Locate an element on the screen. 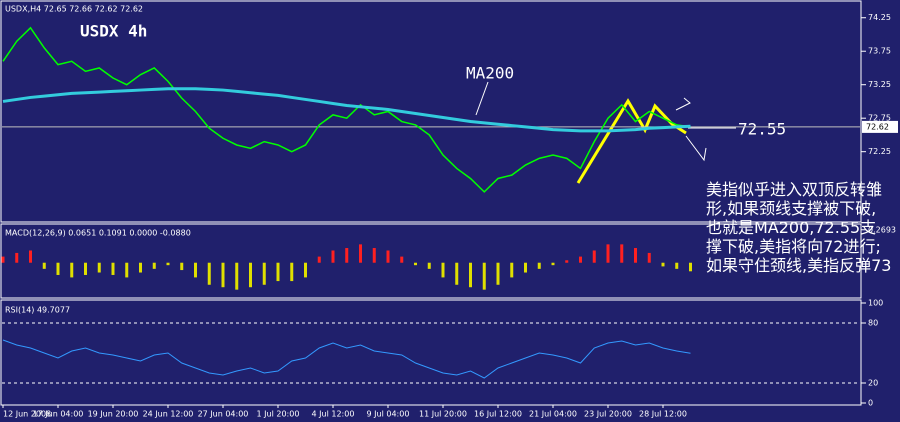 This screenshot has width=900, height=422. ma200-pointer is located at coordinates (482, 98).